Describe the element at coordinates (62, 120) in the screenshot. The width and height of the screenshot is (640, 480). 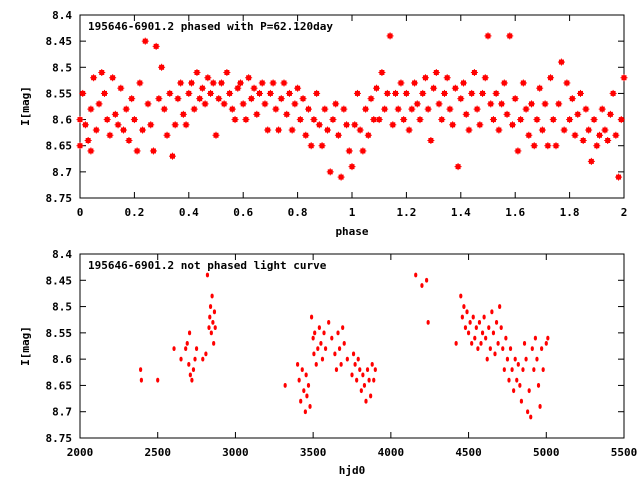
I see `phased-ytick-label: 8.6` at that location.